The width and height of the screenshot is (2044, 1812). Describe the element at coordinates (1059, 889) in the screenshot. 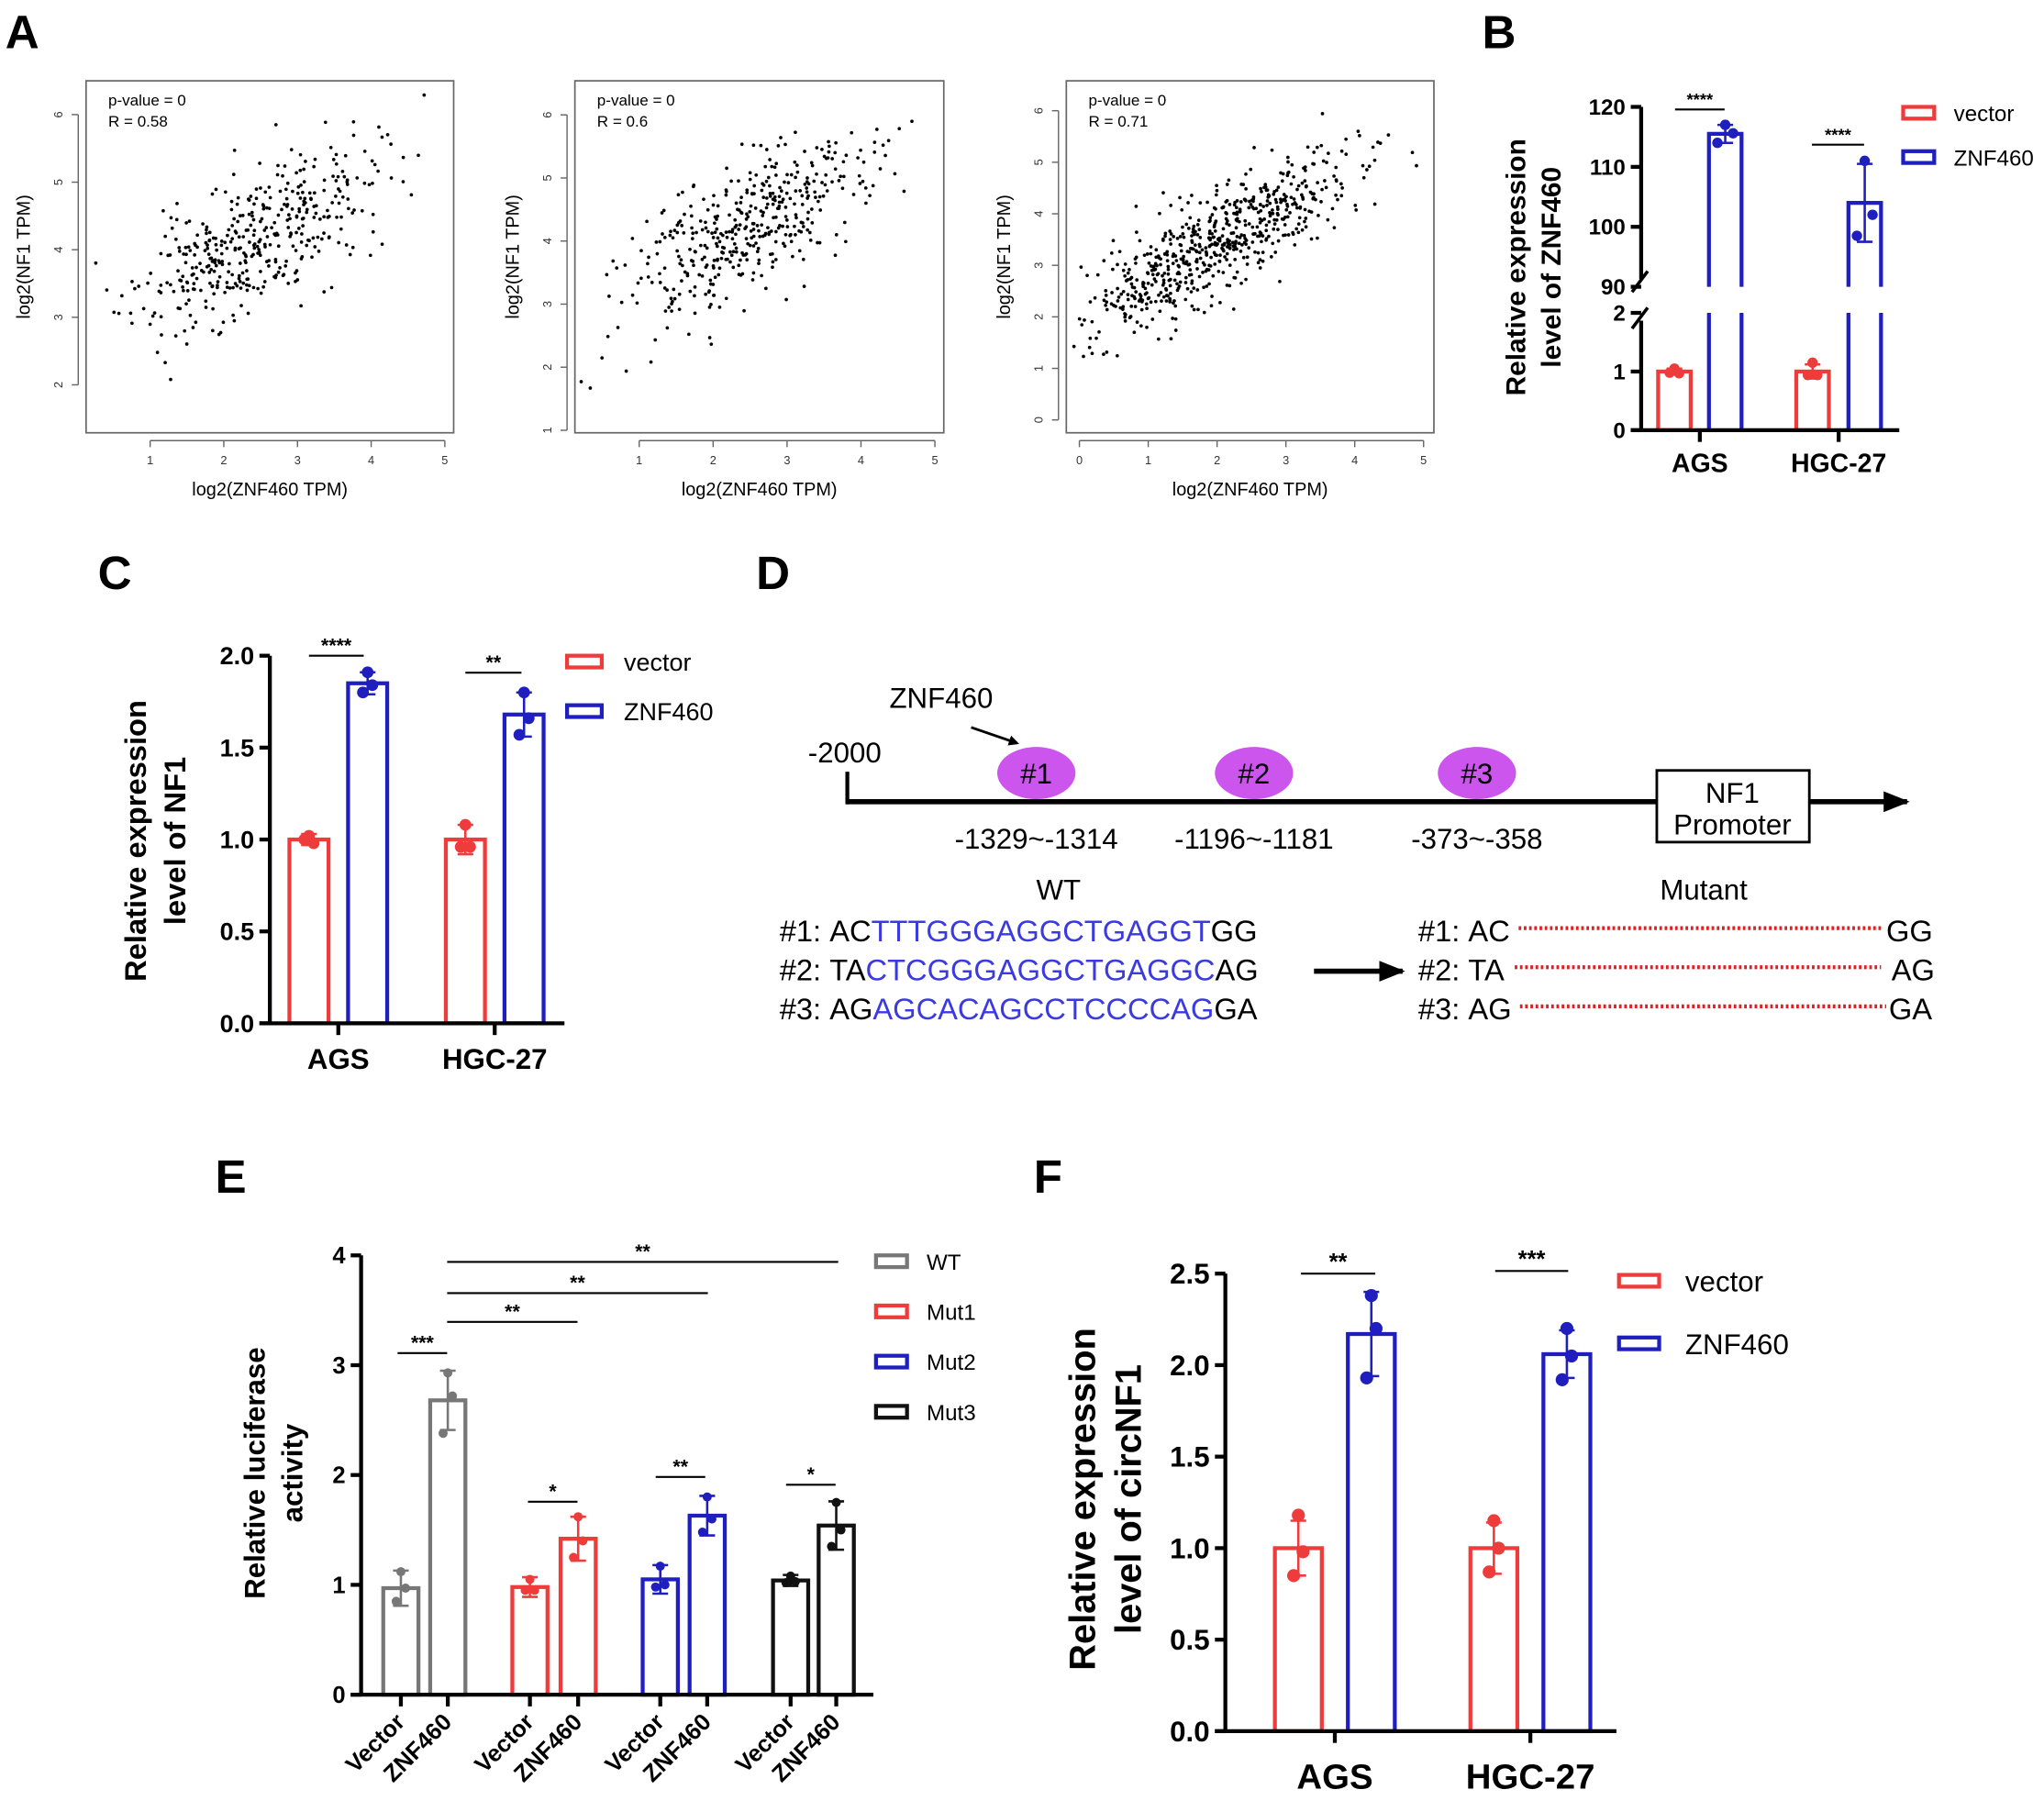

I see `wt-title: WT` at that location.